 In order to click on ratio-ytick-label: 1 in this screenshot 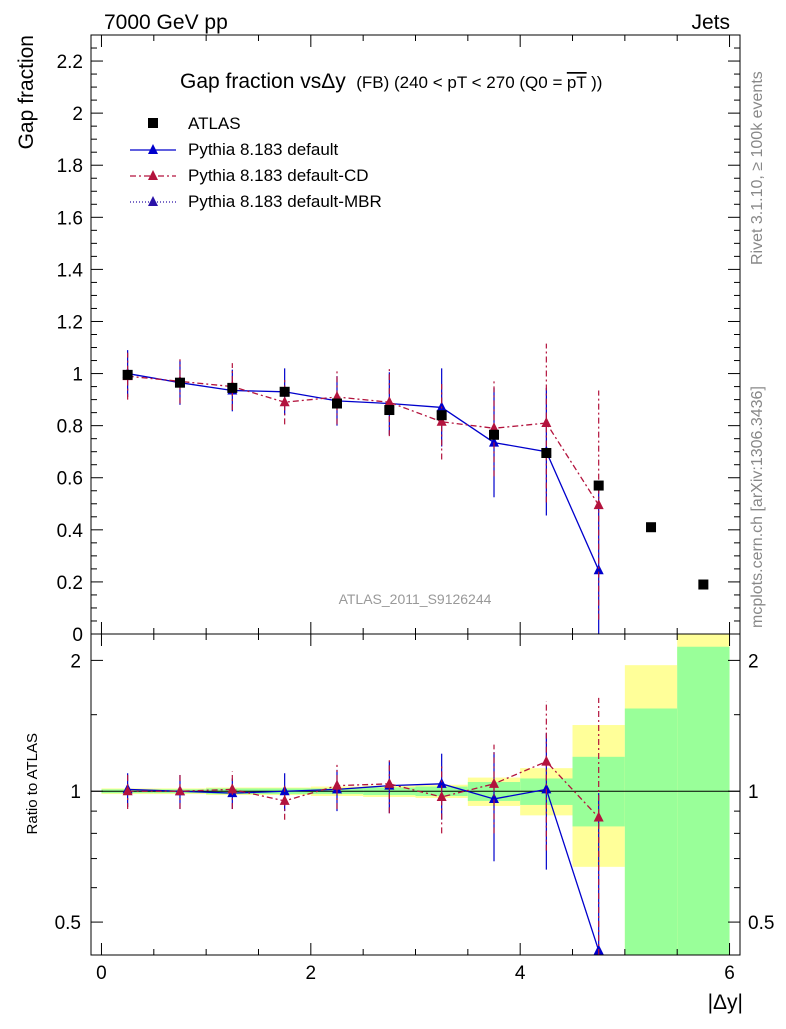, I will do `click(75, 792)`.